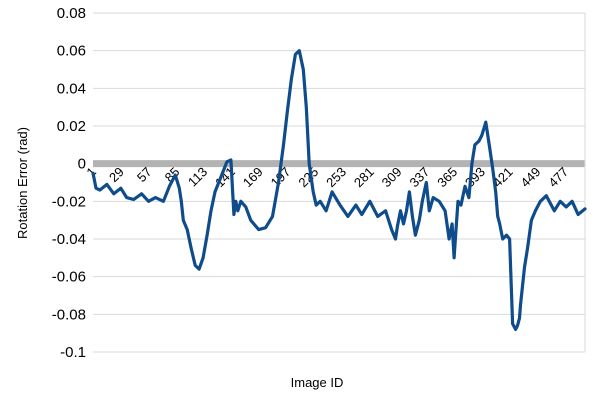 The image size is (602, 409). I want to click on x-tick-label: 57, so click(144, 174).